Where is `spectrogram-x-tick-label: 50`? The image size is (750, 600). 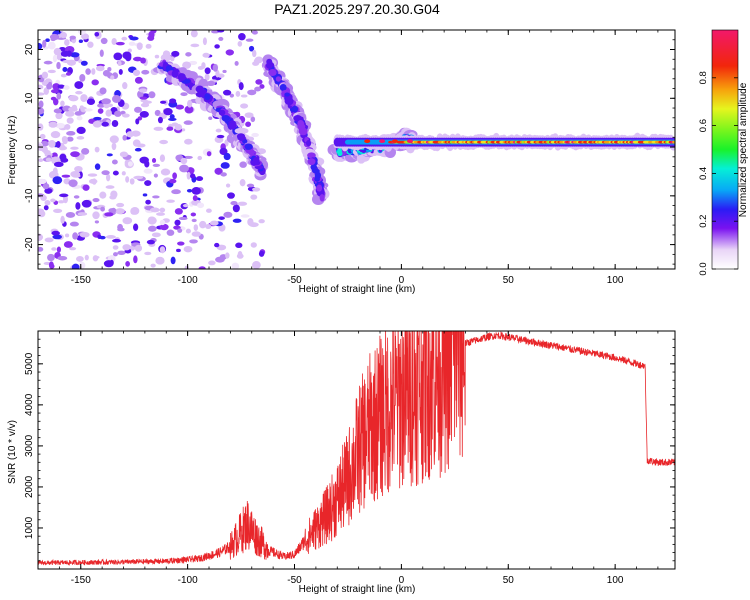
spectrogram-x-tick-label: 50 is located at coordinates (509, 280).